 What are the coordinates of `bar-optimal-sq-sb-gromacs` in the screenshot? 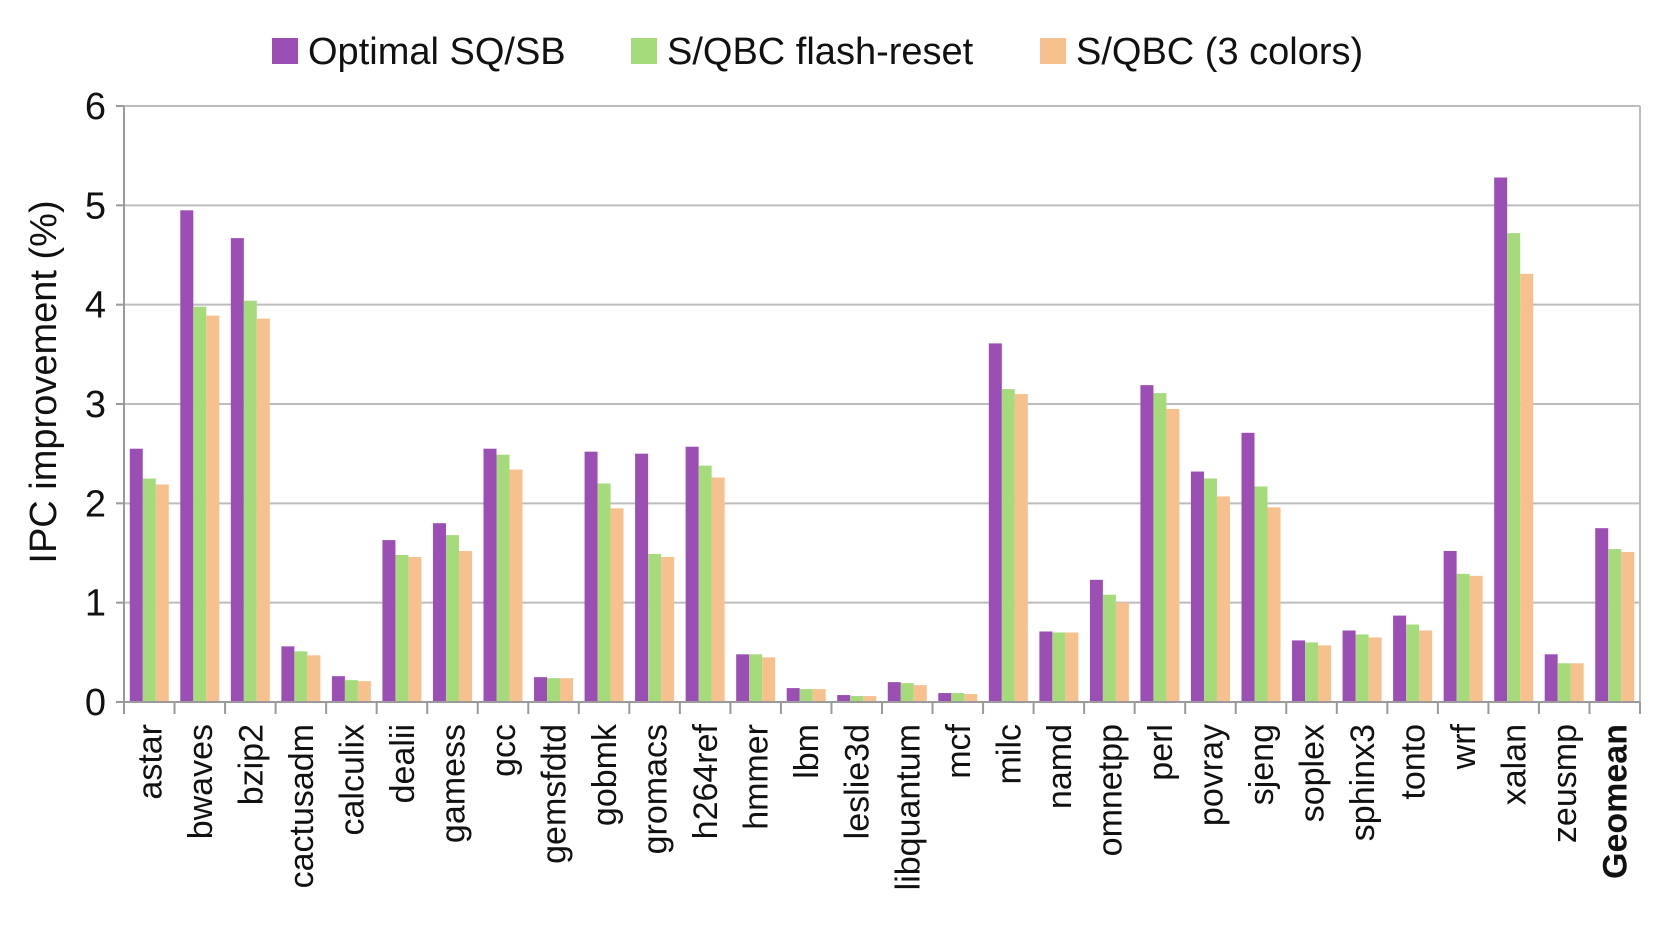 It's located at (642, 577).